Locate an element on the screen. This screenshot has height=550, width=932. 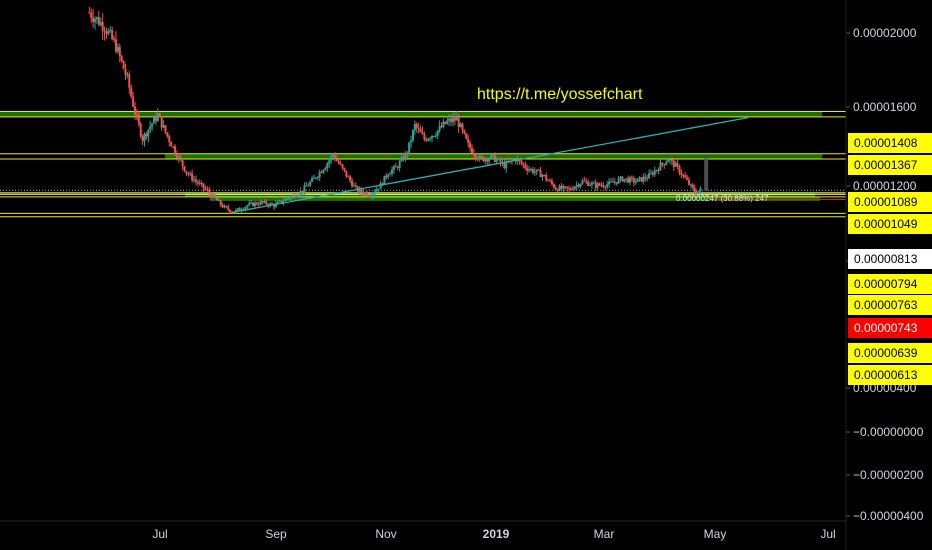
time-axis: Jul Sep Nov 2019 Mar May Jul is located at coordinates (423, 530).